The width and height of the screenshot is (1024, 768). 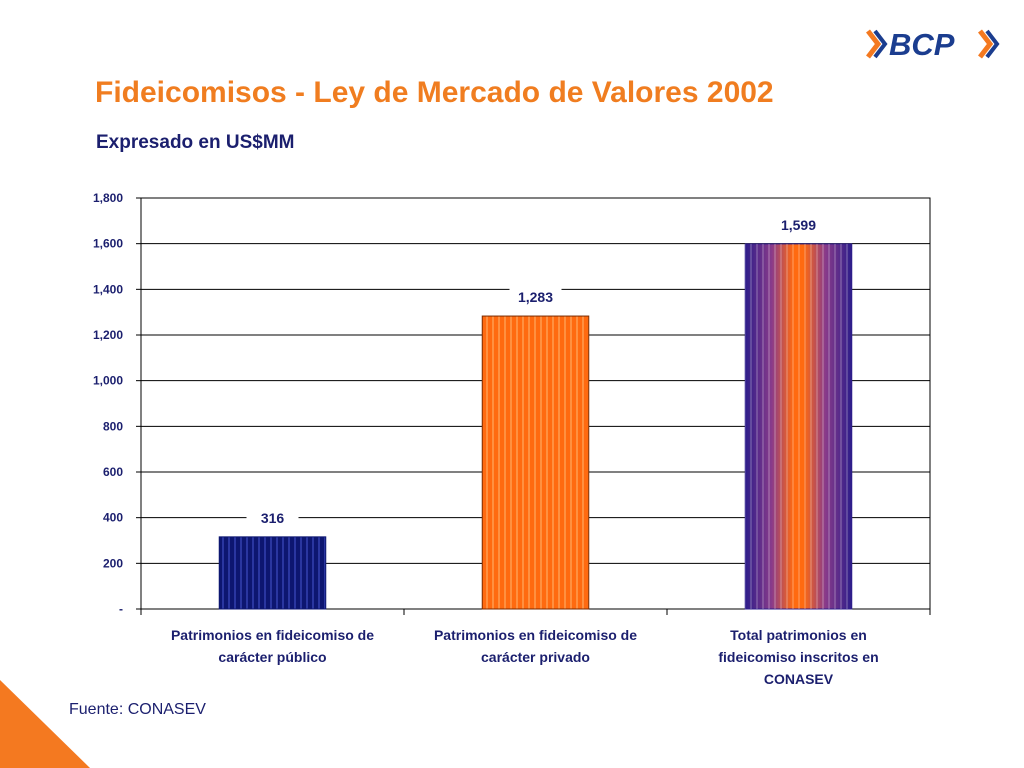 What do you see at coordinates (108, 198) in the screenshot?
I see `y-tick-label: 1,800` at bounding box center [108, 198].